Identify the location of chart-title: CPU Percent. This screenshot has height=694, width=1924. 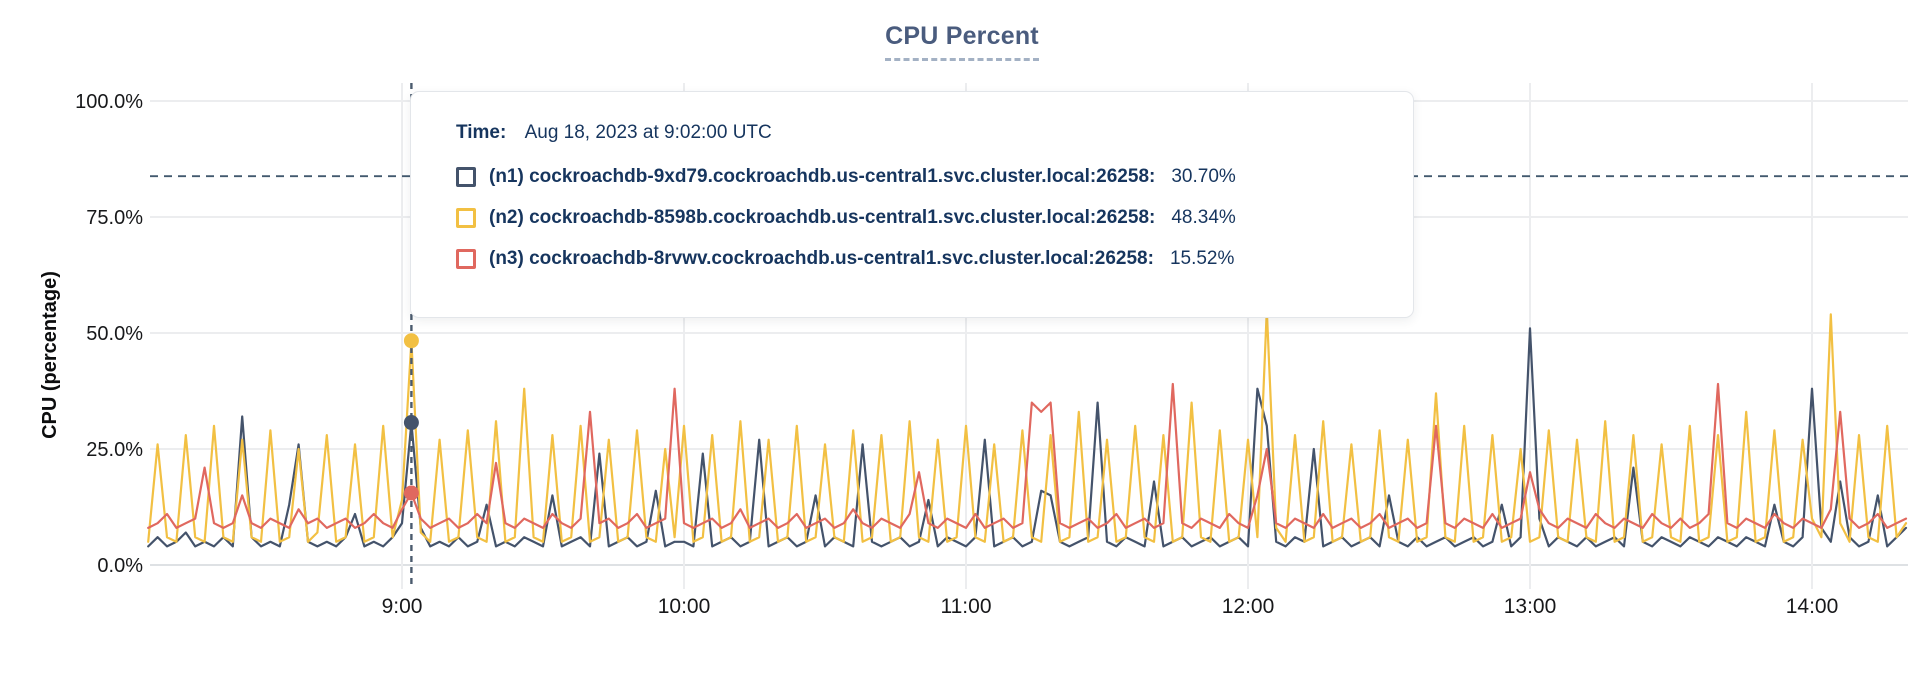
(962, 41).